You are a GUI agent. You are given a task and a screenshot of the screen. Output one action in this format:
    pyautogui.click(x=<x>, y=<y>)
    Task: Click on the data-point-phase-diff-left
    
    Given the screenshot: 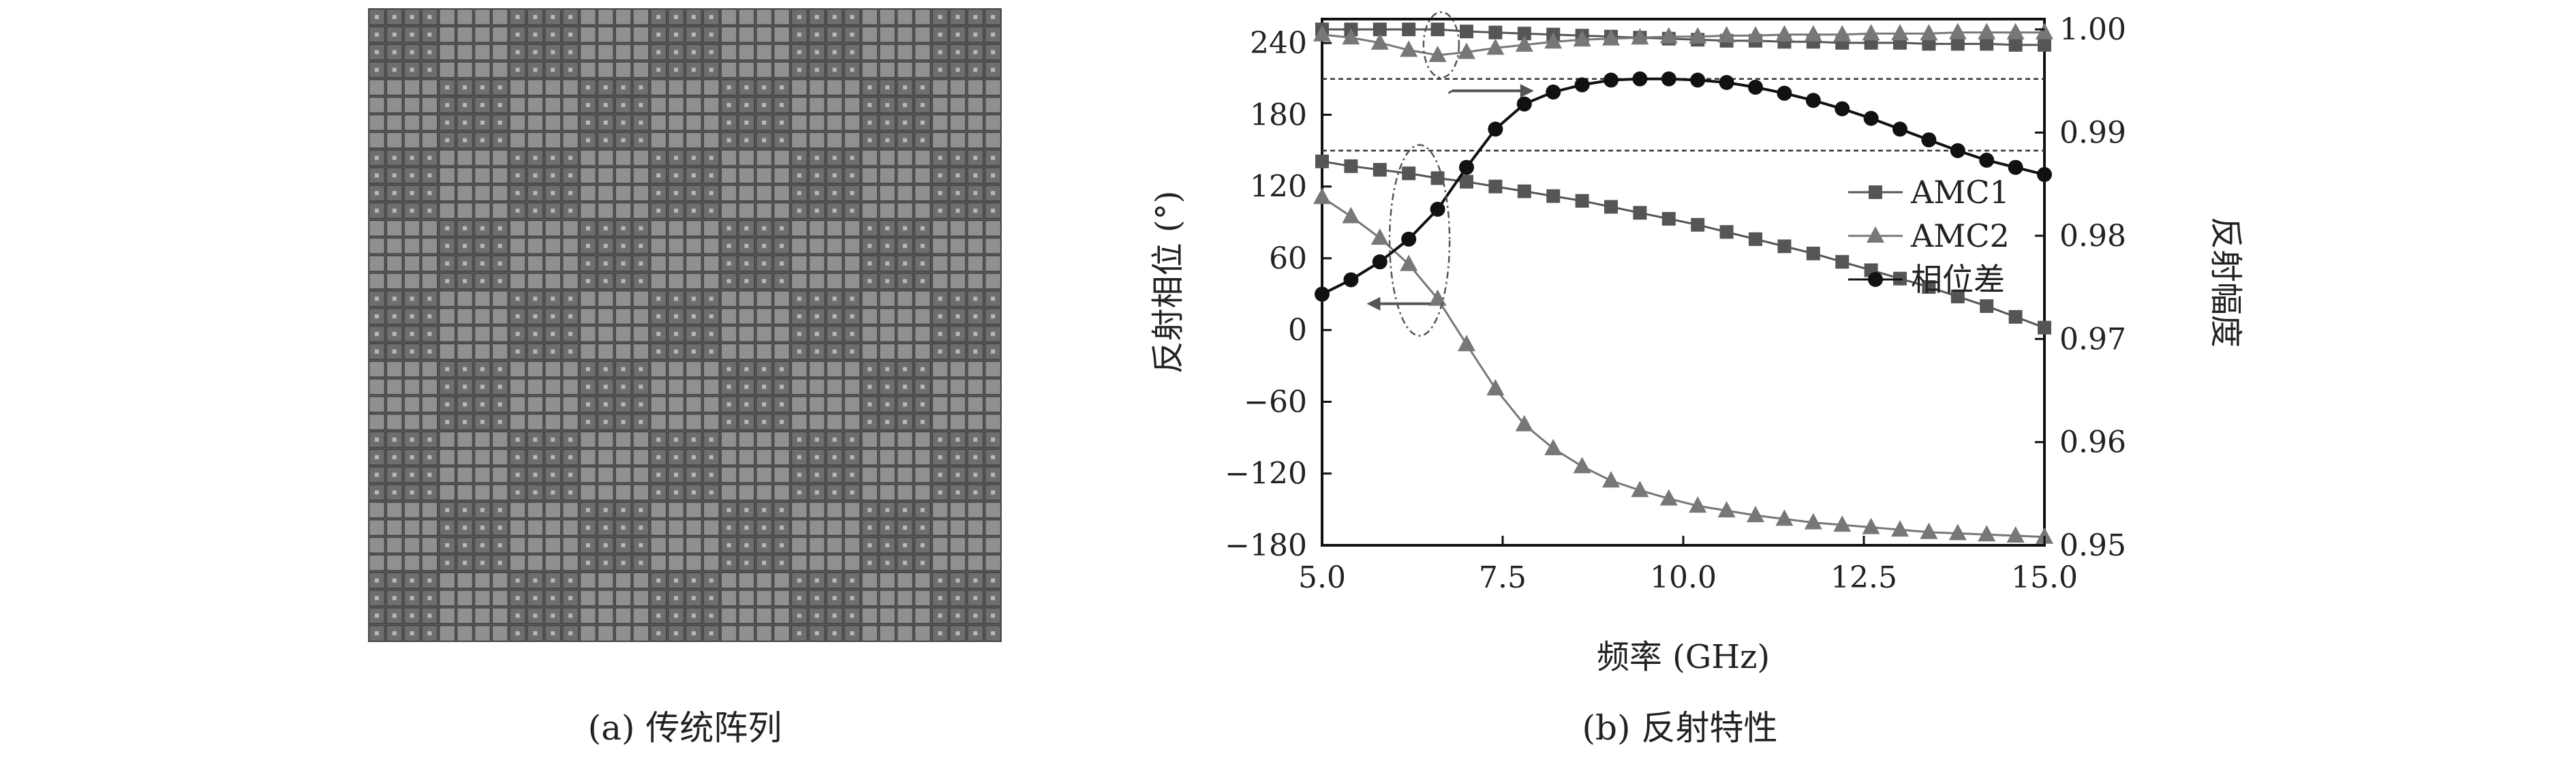 What is the action you would take?
    pyautogui.click(x=1437, y=209)
    